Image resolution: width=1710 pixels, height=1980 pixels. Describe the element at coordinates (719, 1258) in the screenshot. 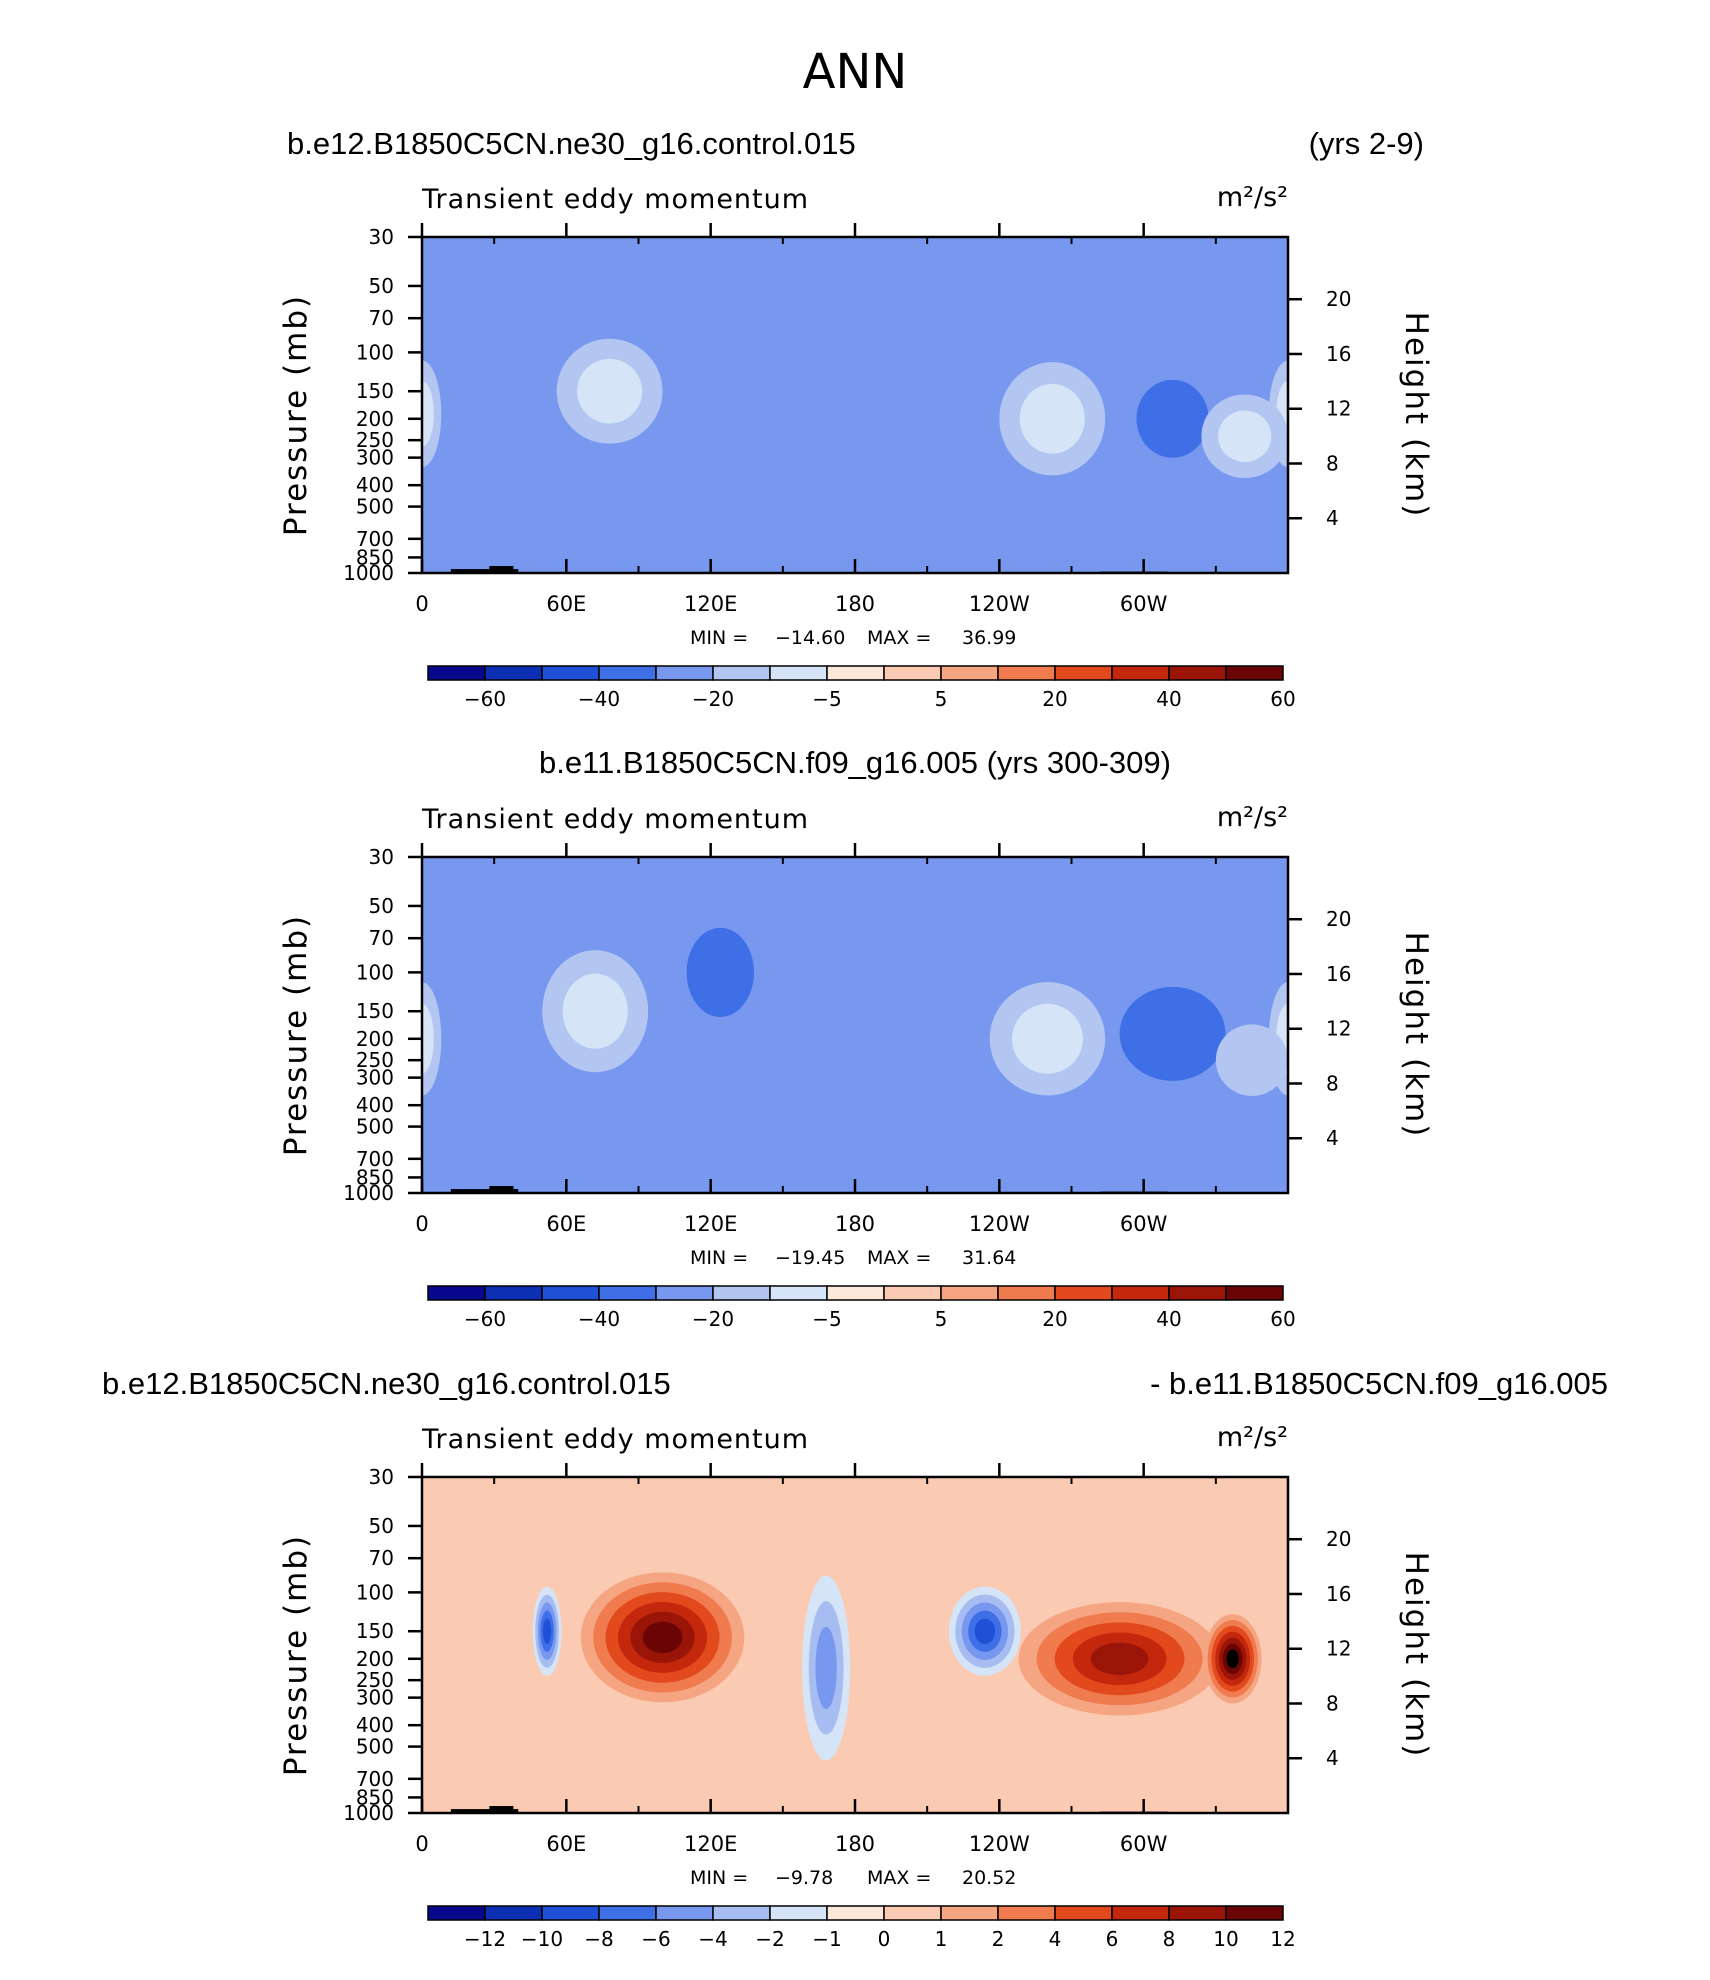

I see `panel2-min-label: MIN =` at that location.